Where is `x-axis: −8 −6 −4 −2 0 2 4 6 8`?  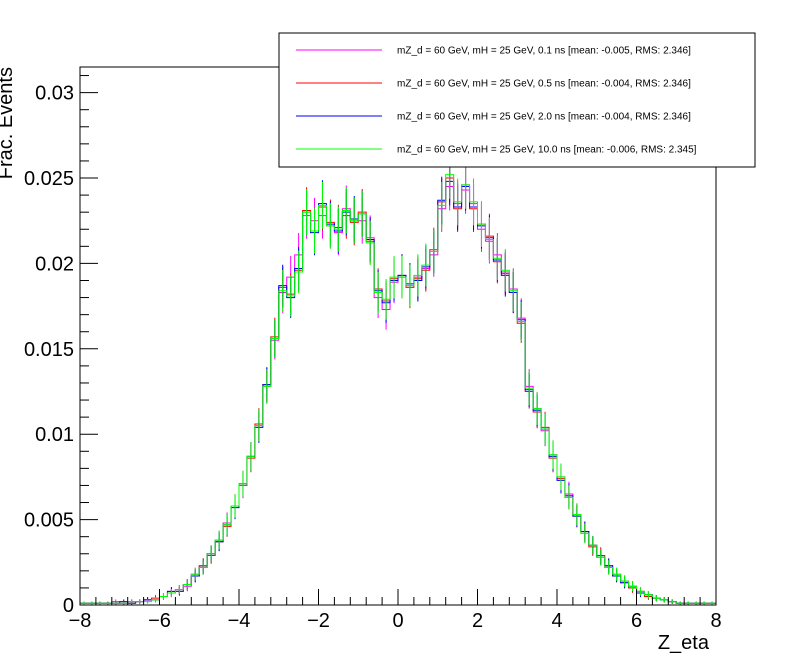 x-axis: −8 −6 −4 −2 0 2 4 6 8 is located at coordinates (395, 610).